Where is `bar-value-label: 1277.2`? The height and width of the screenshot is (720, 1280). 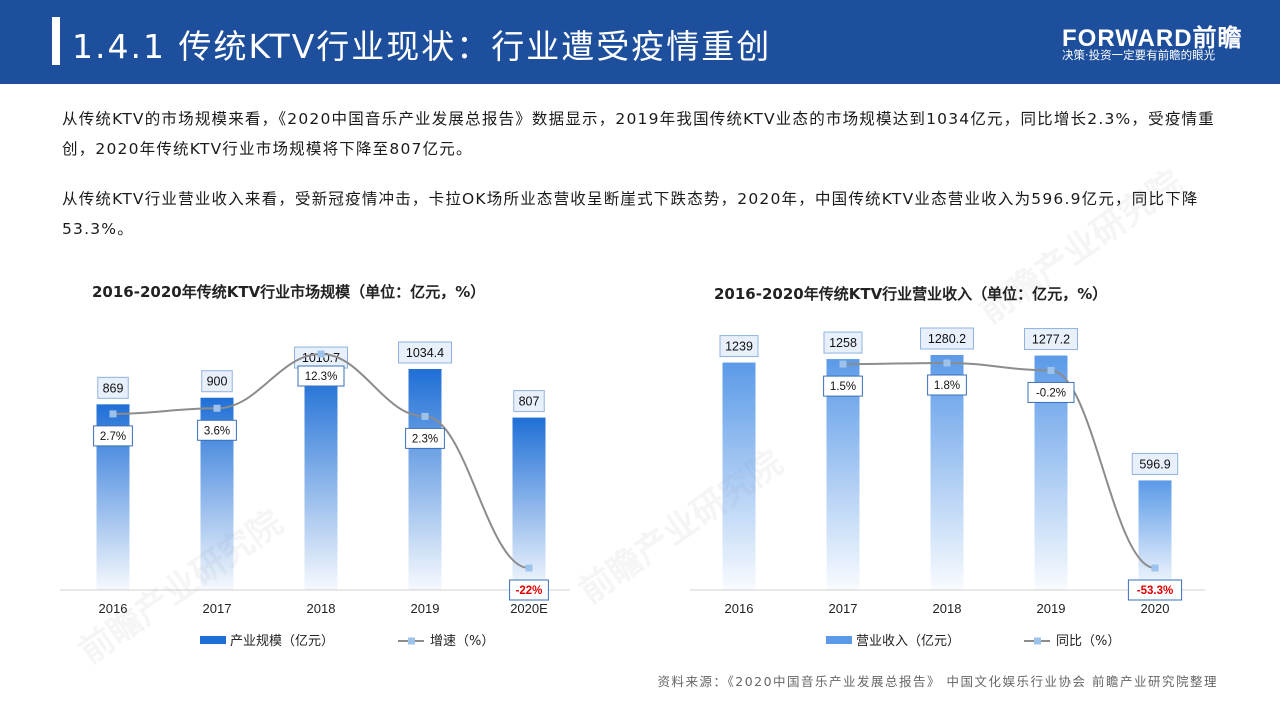 bar-value-label: 1277.2 is located at coordinates (1051, 340).